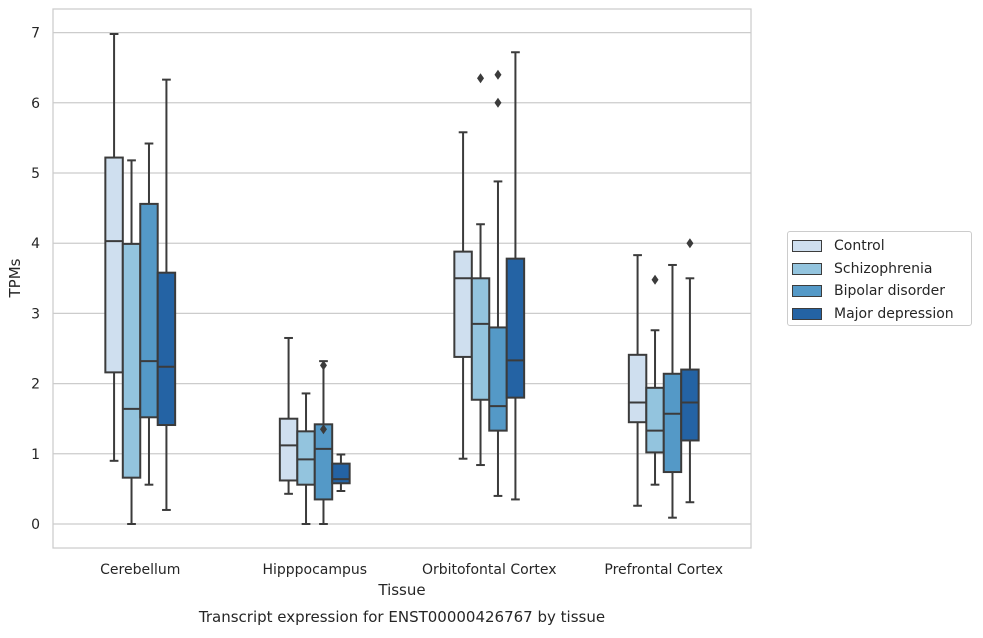 The width and height of the screenshot is (983, 638). What do you see at coordinates (35, 314) in the screenshot?
I see `y-tick-label: 3` at bounding box center [35, 314].